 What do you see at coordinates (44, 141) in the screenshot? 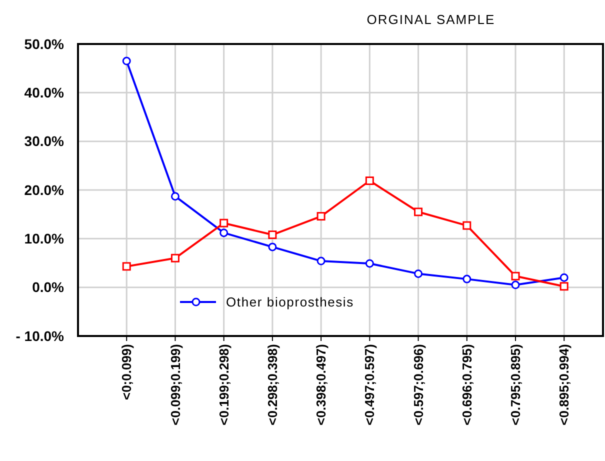
I see `y-tick-label: 30.0%` at bounding box center [44, 141].